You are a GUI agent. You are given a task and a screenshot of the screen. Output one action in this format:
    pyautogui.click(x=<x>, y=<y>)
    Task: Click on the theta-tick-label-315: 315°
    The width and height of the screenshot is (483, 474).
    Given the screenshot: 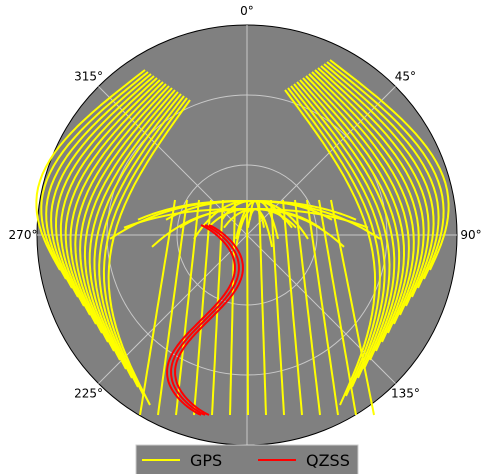 What is the action you would take?
    pyautogui.click(x=88, y=77)
    